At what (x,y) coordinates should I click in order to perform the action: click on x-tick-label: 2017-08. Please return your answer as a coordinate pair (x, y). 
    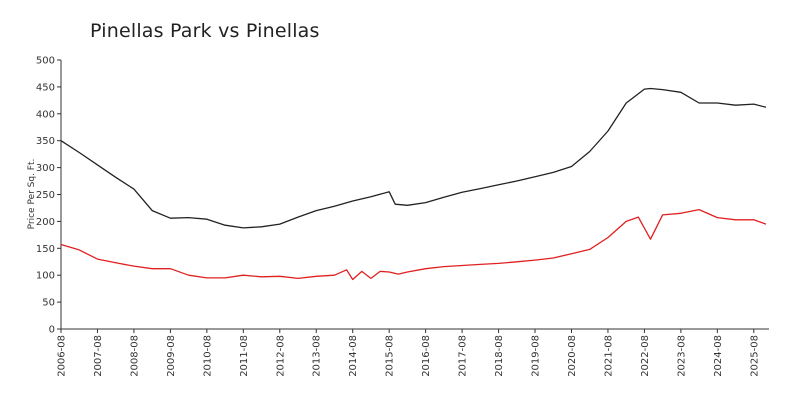
    Looking at the image, I should click on (463, 356).